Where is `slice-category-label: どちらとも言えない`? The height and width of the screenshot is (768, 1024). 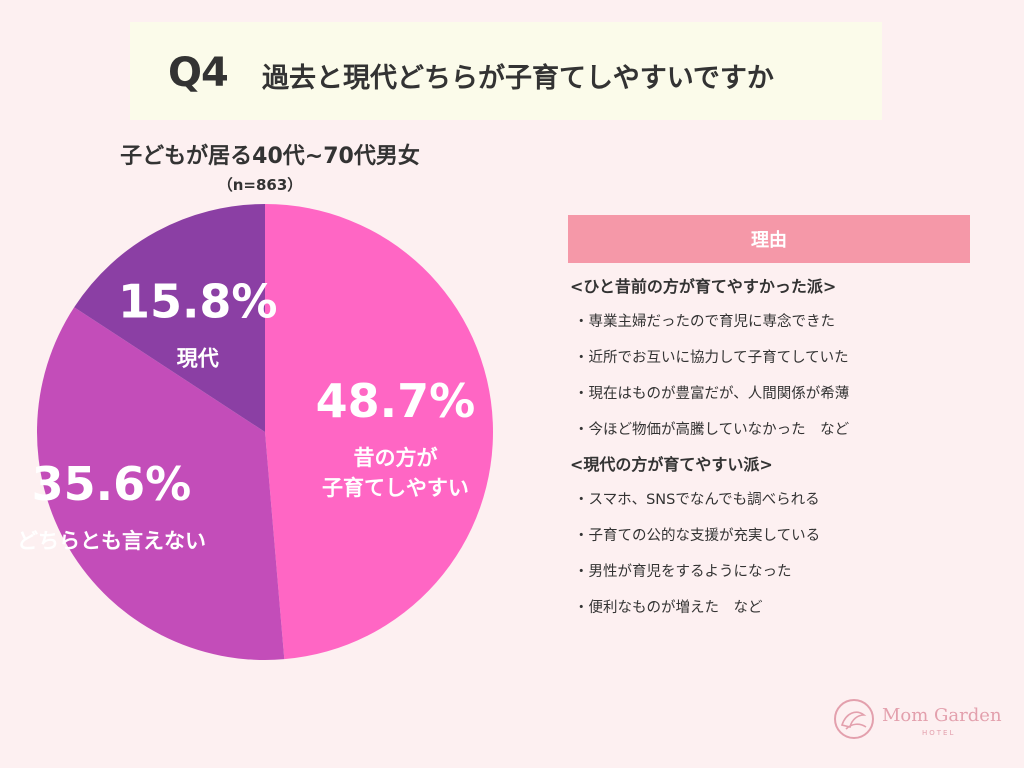
slice-category-label: どちらとも言えない is located at coordinates (111, 541).